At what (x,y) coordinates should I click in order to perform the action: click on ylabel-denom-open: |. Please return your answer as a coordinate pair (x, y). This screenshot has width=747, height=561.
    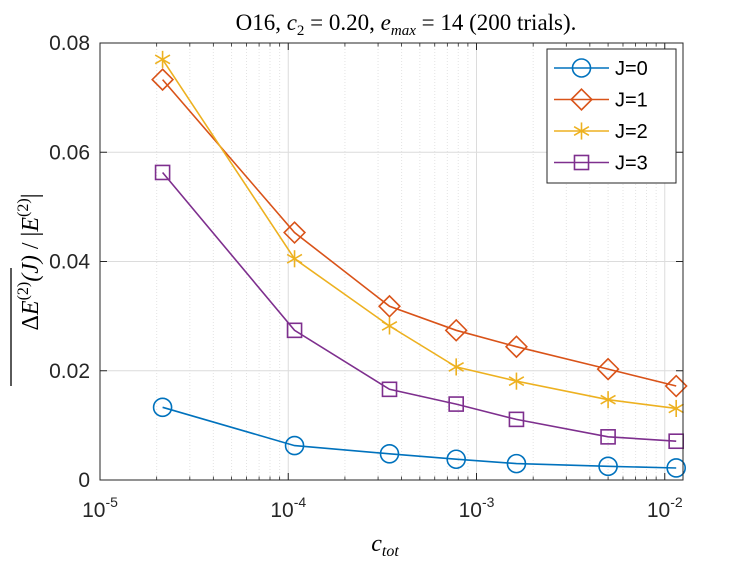
    Looking at the image, I should click on (31, 234).